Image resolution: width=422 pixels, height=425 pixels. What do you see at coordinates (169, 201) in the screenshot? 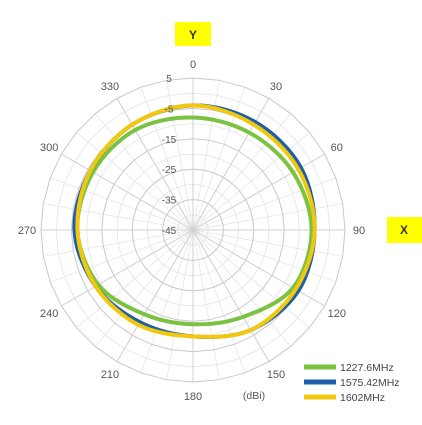
I see `radial-tick-label: -35` at bounding box center [169, 201].